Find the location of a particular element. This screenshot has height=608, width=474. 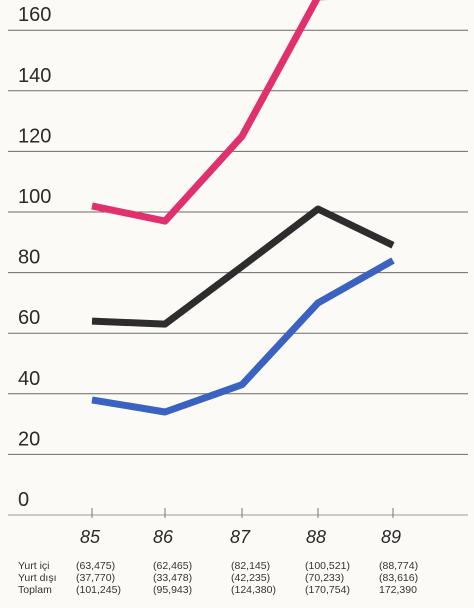

x-tick-label: 87 is located at coordinates (240, 537).